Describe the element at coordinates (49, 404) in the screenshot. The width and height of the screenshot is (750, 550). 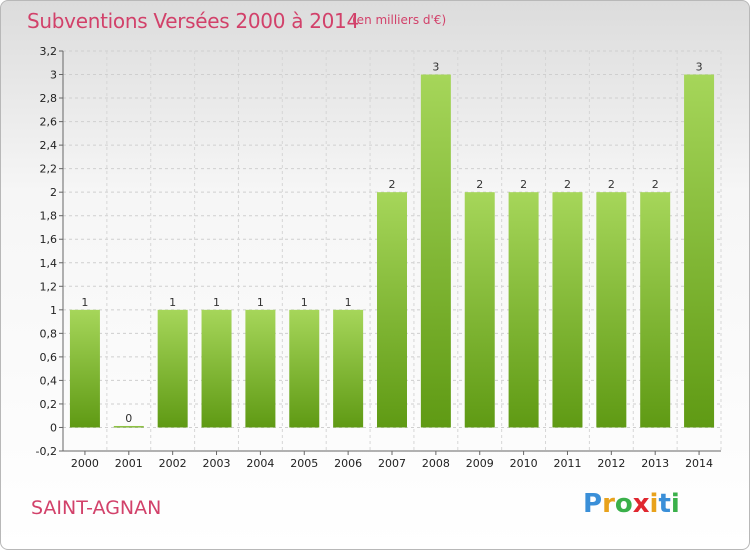
I see `y-tick-label: 0,2` at that location.